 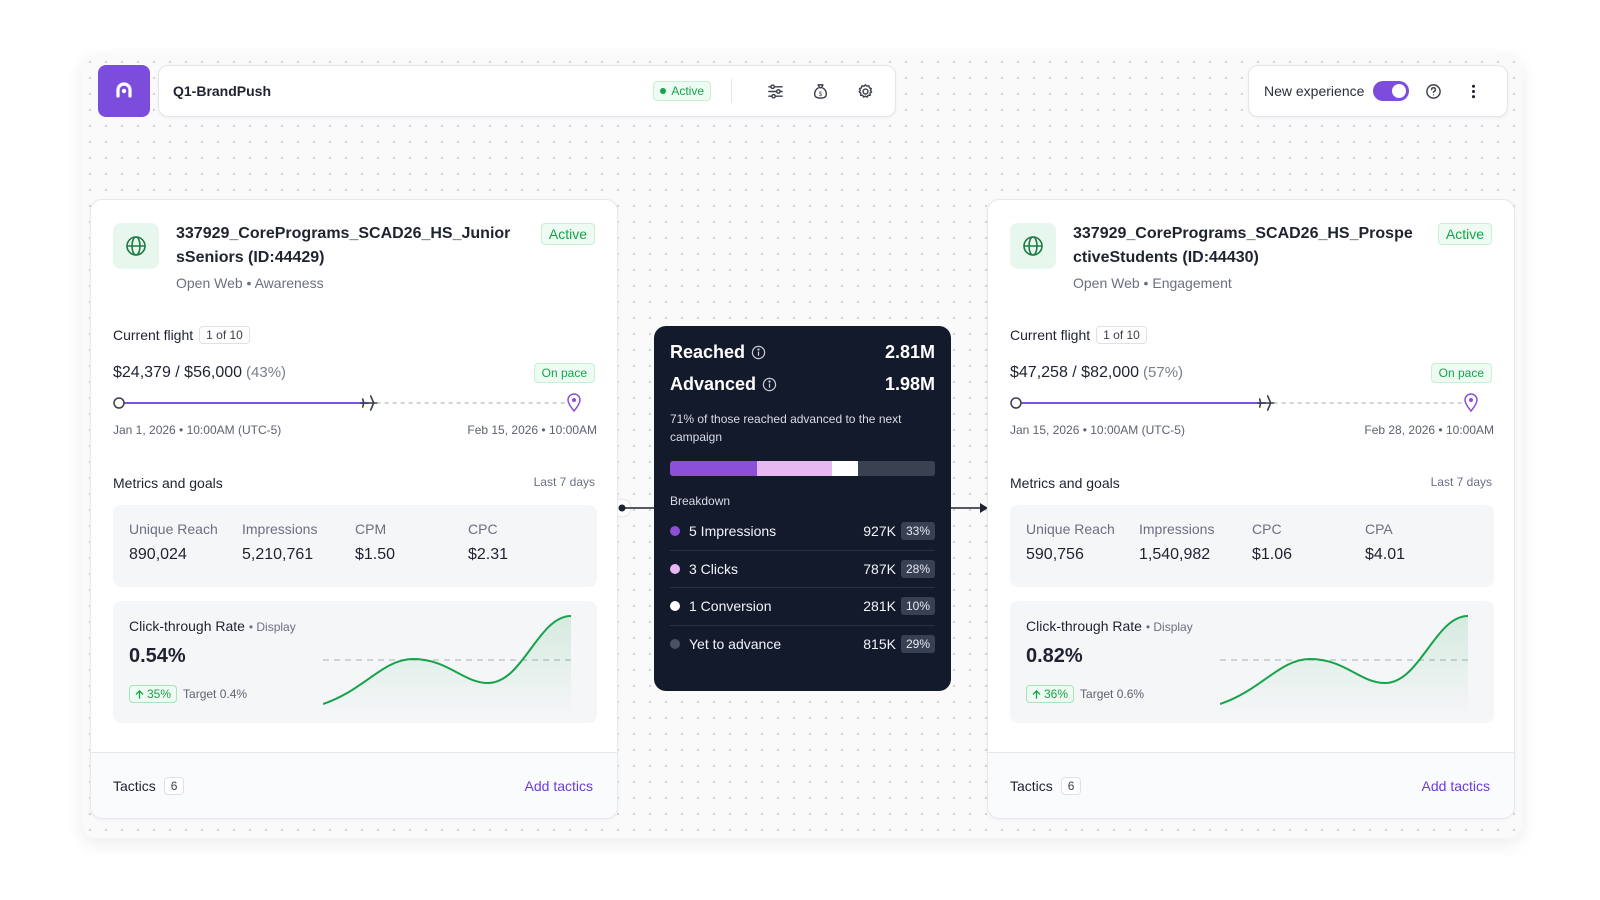 I want to click on metric-value: $2.31, so click(x=488, y=554).